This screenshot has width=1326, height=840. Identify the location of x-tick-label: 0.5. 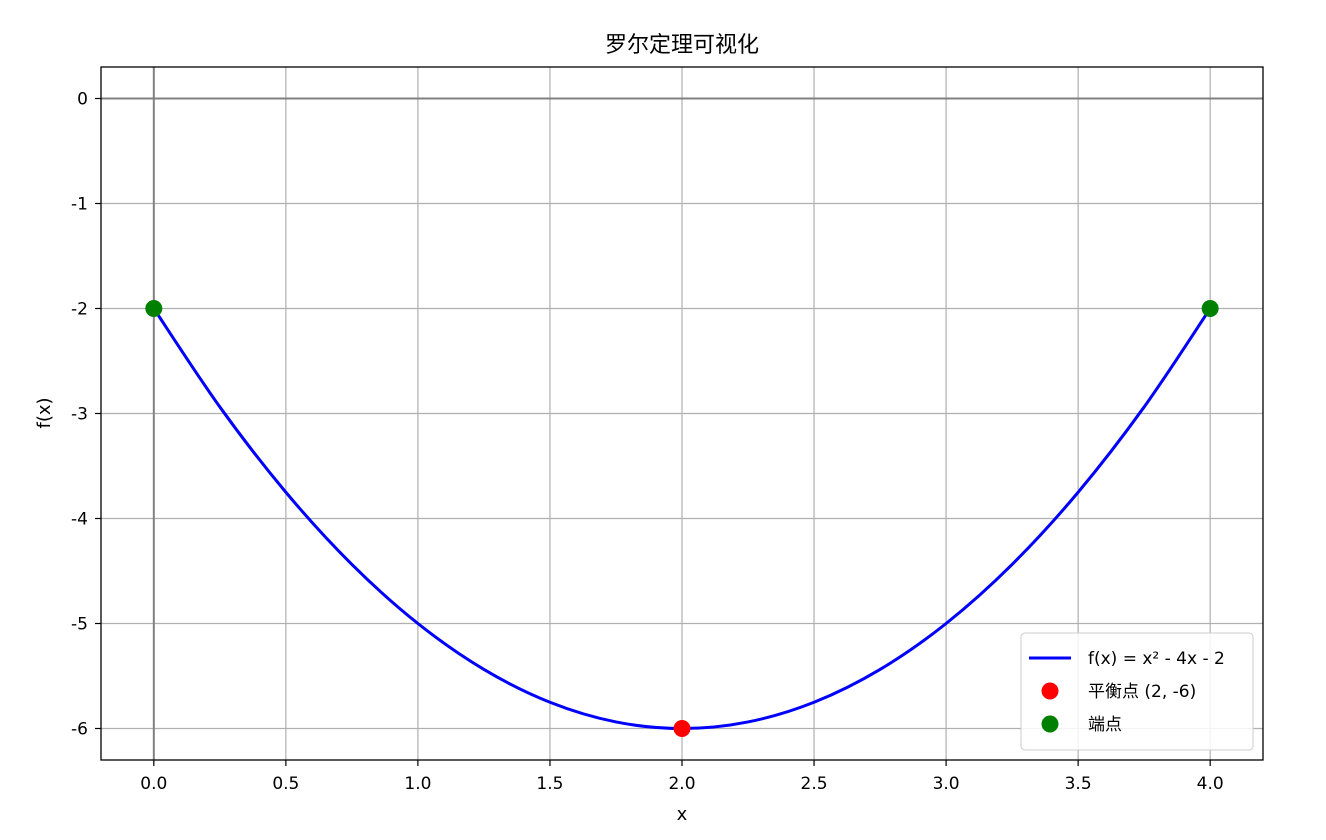
(285, 784).